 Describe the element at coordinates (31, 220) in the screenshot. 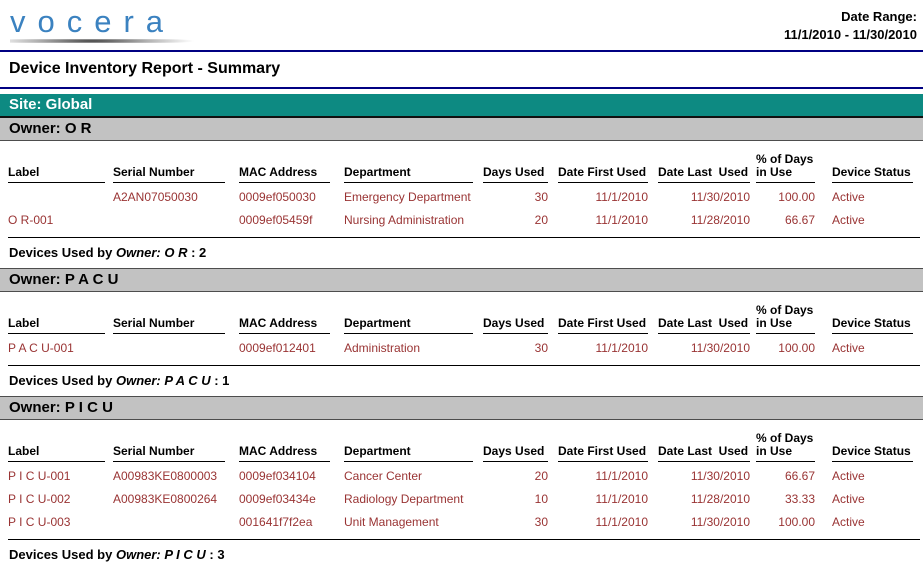

I see `cell-label: O R-001` at that location.